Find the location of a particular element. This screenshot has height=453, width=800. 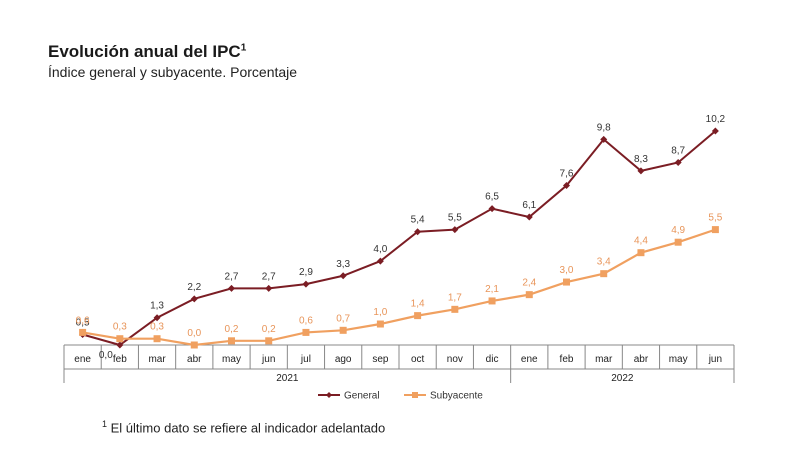

data-label-subyacente: 2,4 is located at coordinates (529, 283).